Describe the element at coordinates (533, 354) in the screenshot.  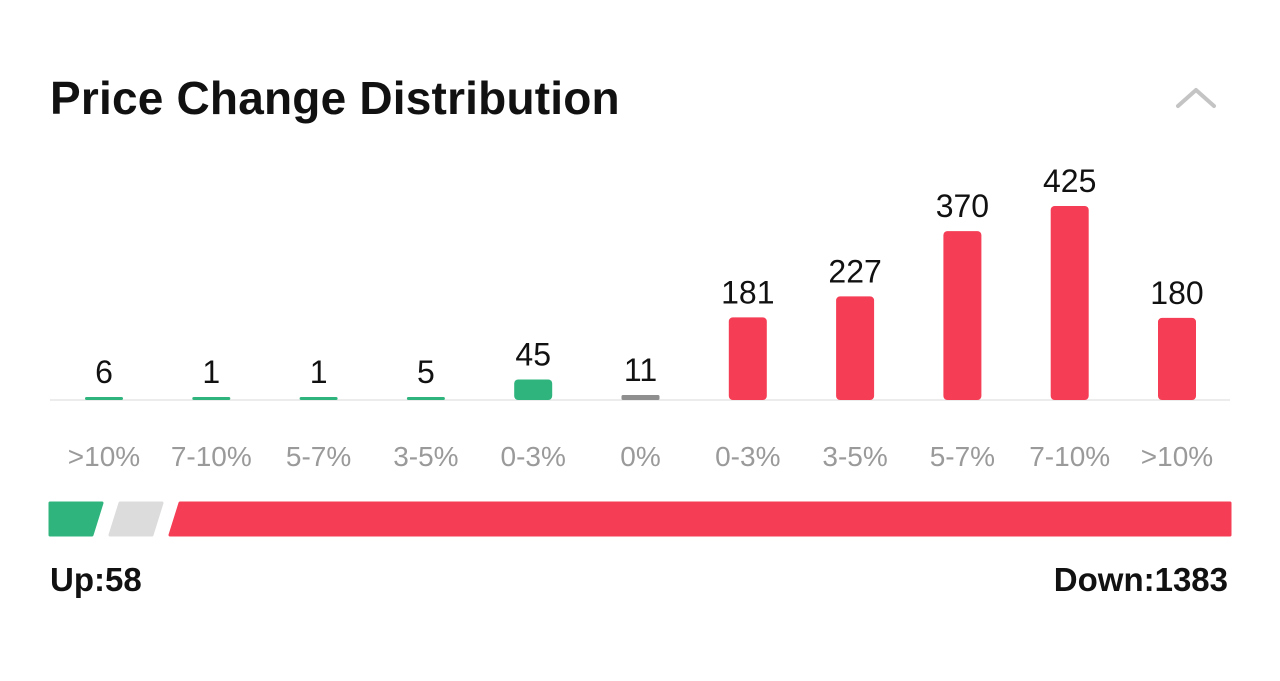
I see `bar-value-label: 45` at that location.